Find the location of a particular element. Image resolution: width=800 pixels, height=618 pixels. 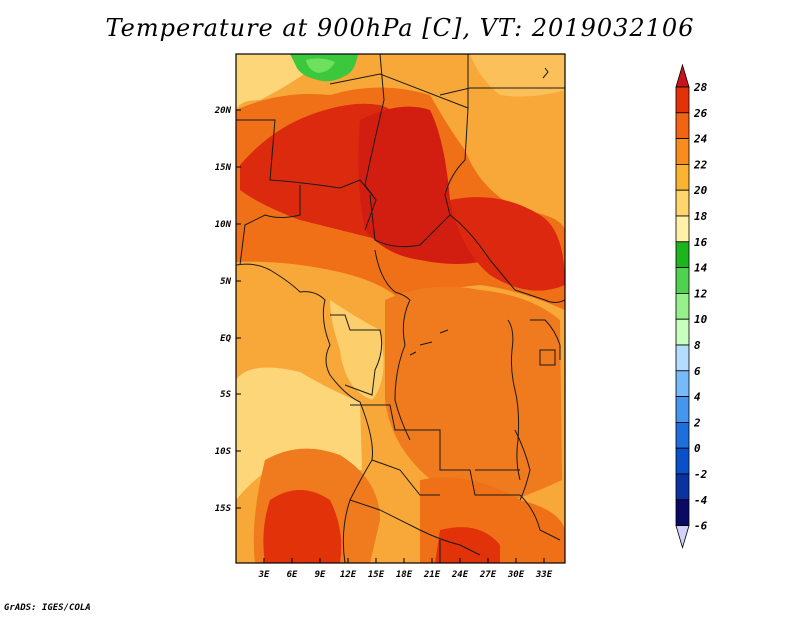

colorbar-label: 14 is located at coordinates (701, 268).